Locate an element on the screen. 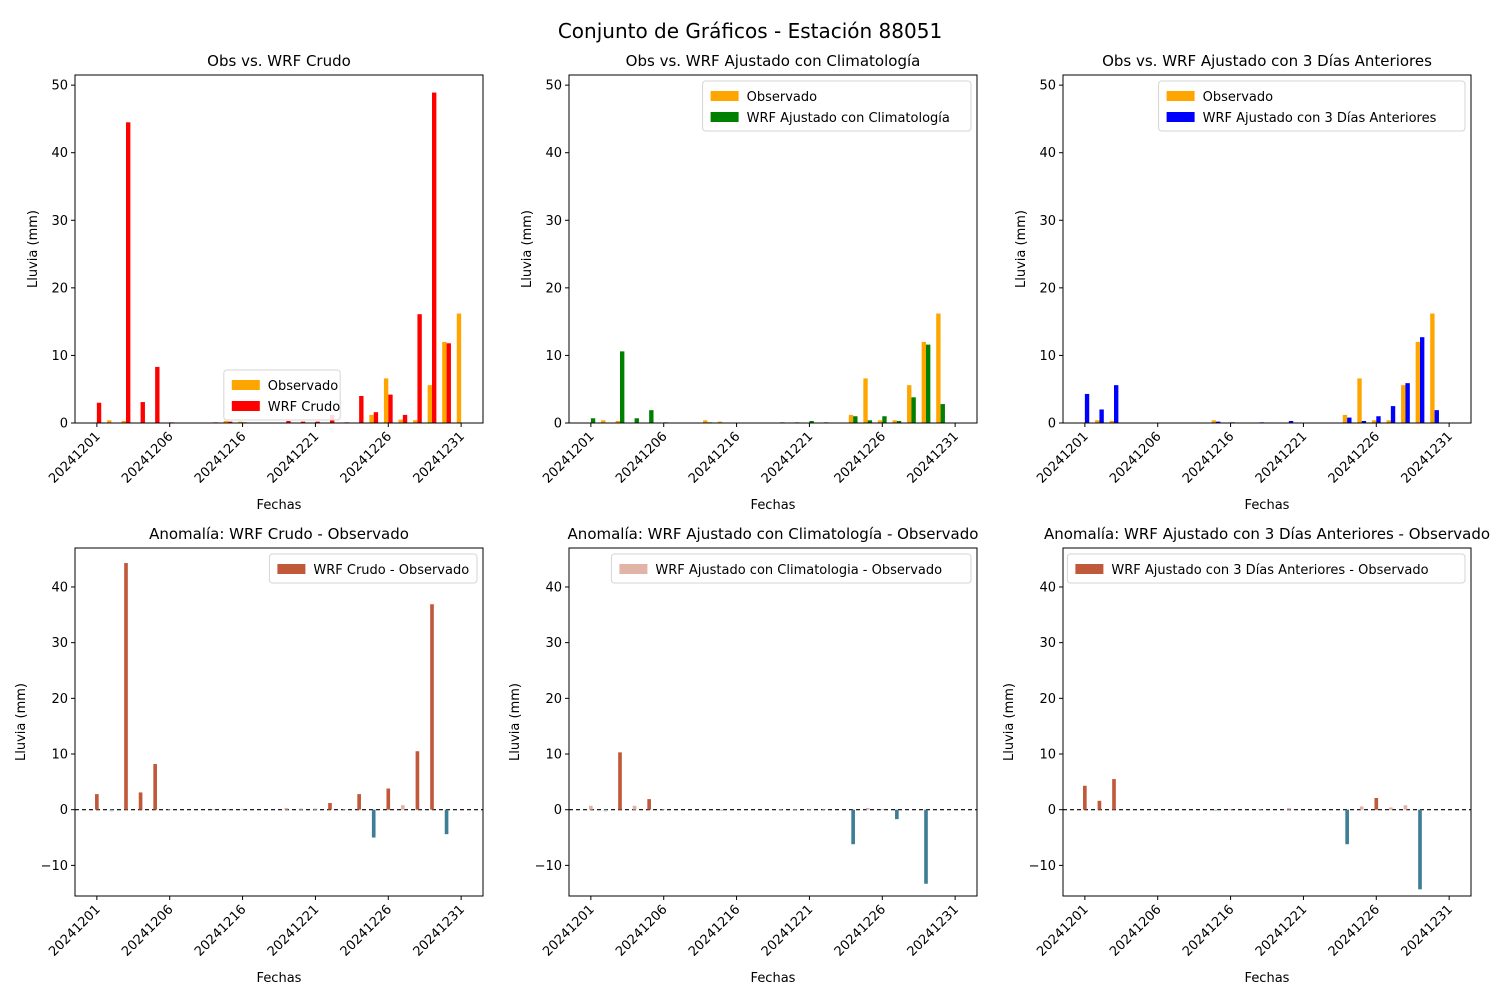  y-tick-label: 50 is located at coordinates (1047, 86).